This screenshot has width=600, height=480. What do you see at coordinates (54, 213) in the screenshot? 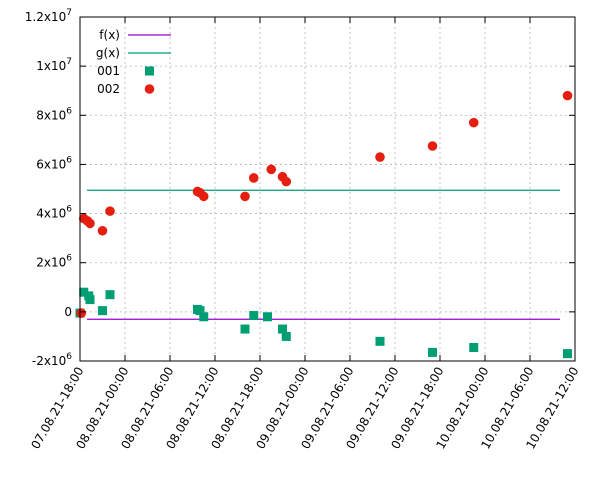
I see `y-tick-label: 4x106` at bounding box center [54, 213].